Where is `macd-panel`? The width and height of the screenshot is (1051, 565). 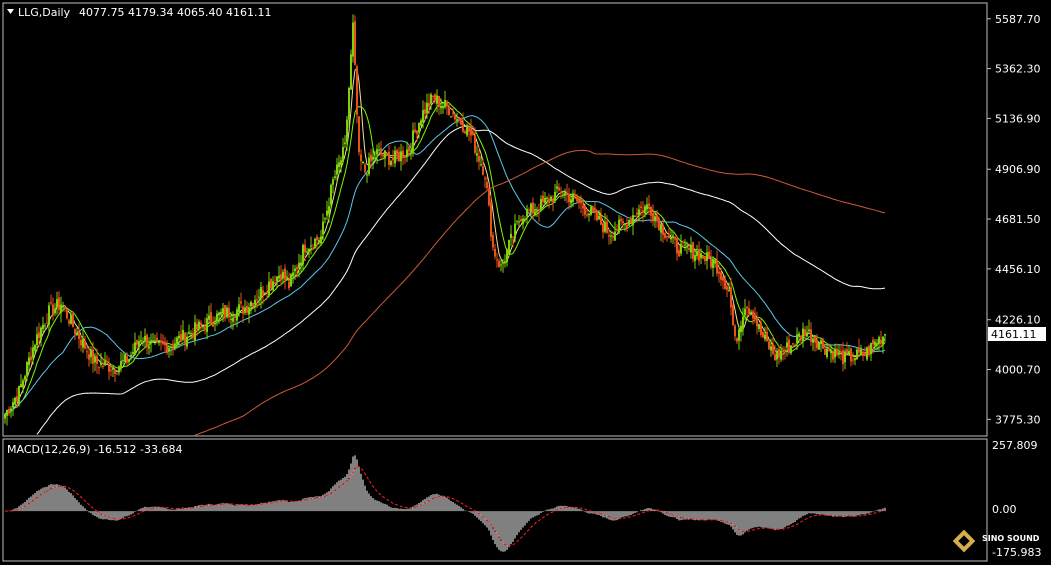
macd-panel is located at coordinates (445, 503).